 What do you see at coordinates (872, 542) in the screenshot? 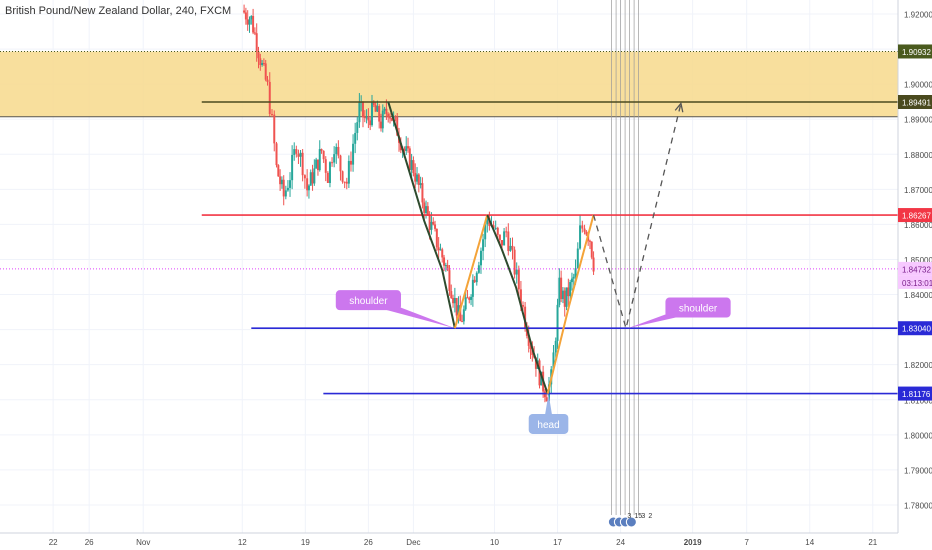
I see `x-tick-label: 21` at bounding box center [872, 542].